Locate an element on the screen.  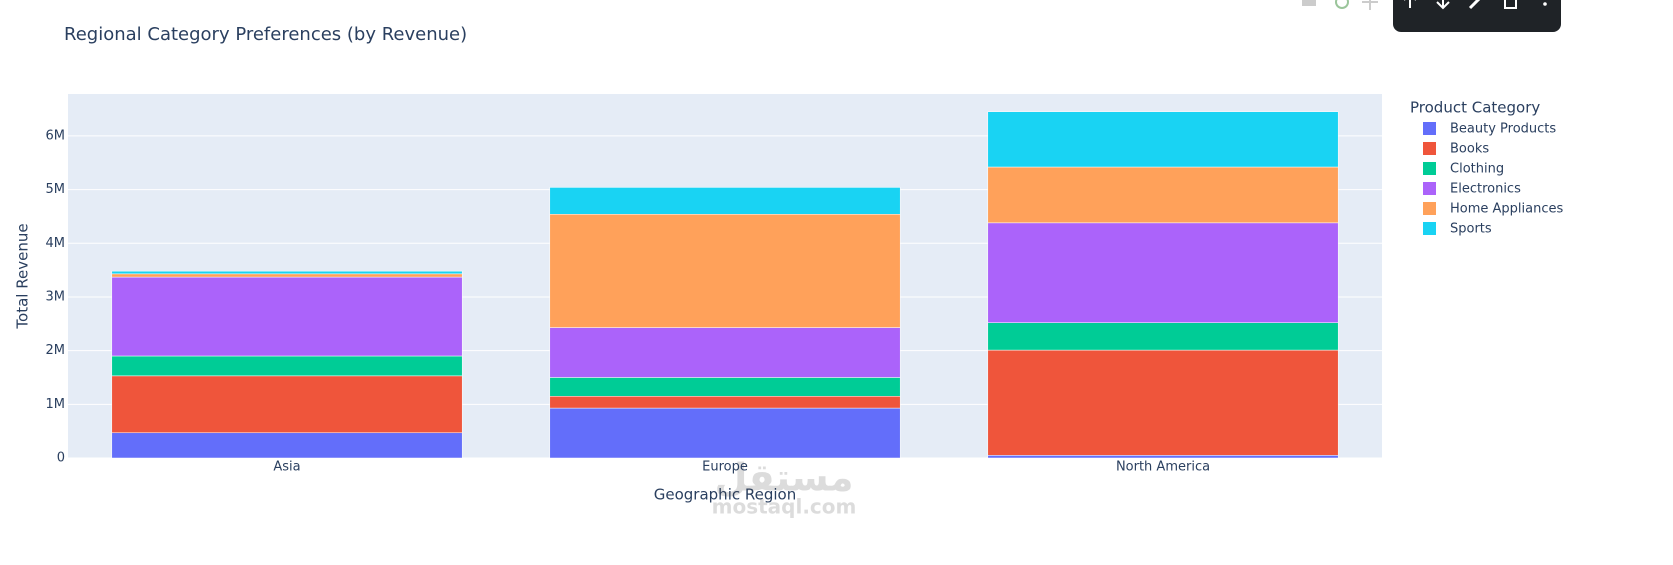
legend-label: Sports is located at coordinates (1471, 229).